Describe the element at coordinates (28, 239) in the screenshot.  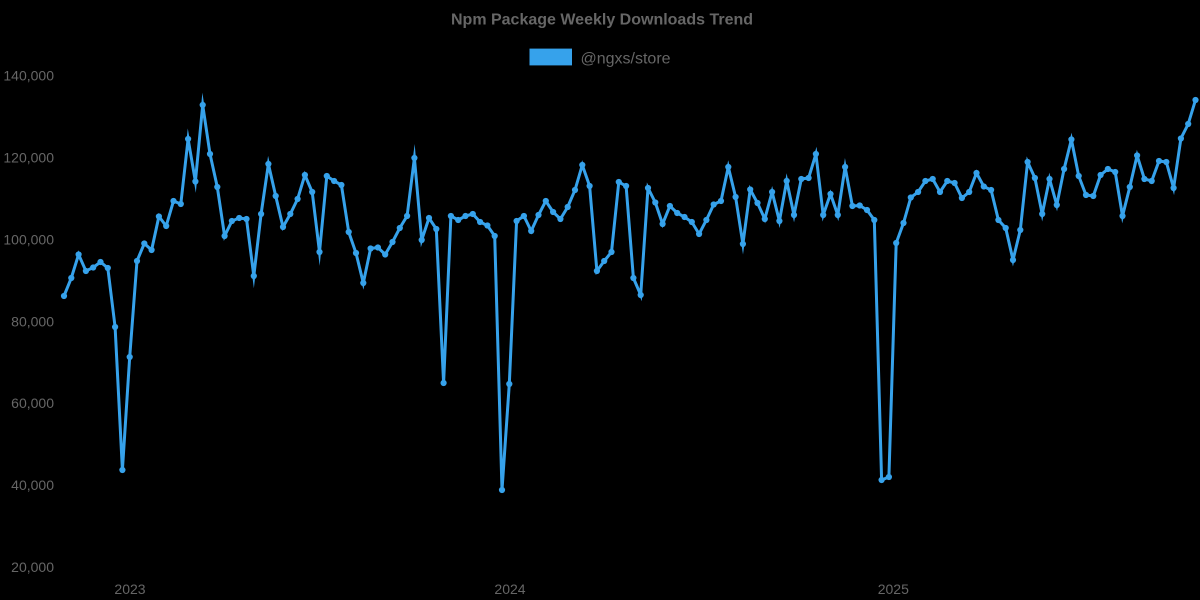
I see `svg-text: 100,000` at that location.